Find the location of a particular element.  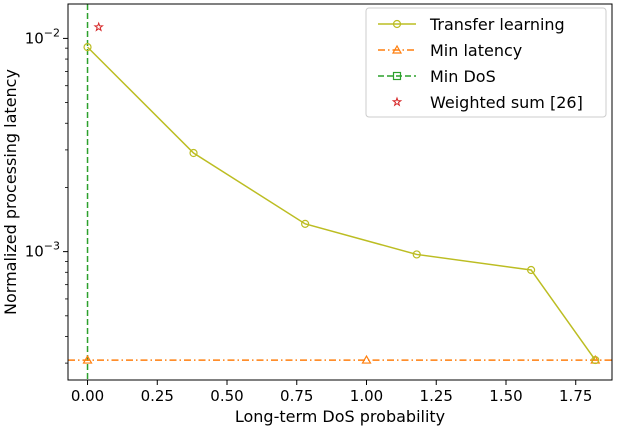

y-tick-label: 10⁻³ is located at coordinates (42, 250).